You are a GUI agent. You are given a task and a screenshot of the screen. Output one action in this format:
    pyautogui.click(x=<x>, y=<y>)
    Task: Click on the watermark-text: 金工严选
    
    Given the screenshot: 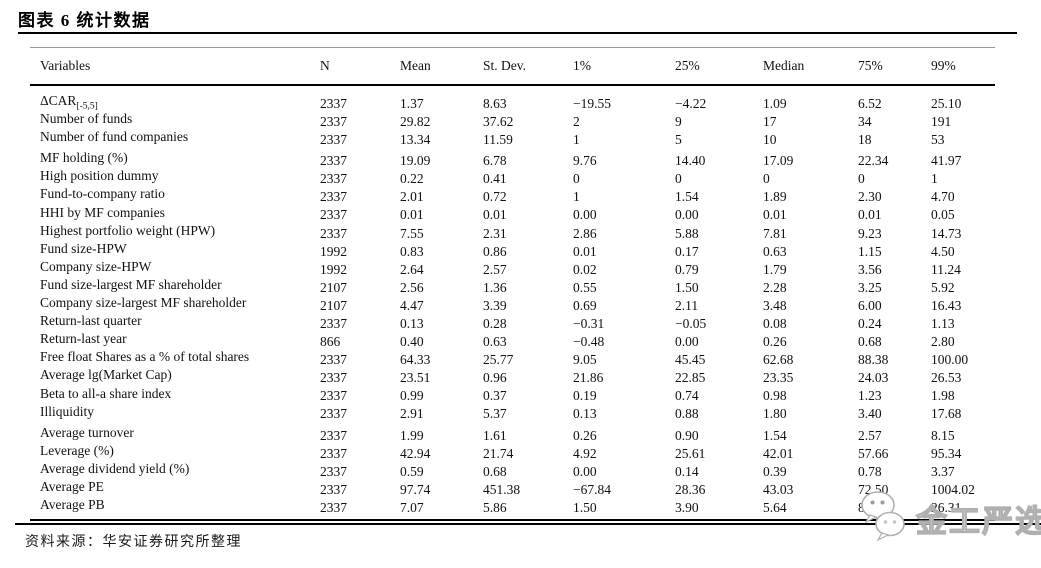 What is the action you would take?
    pyautogui.click(x=978, y=521)
    